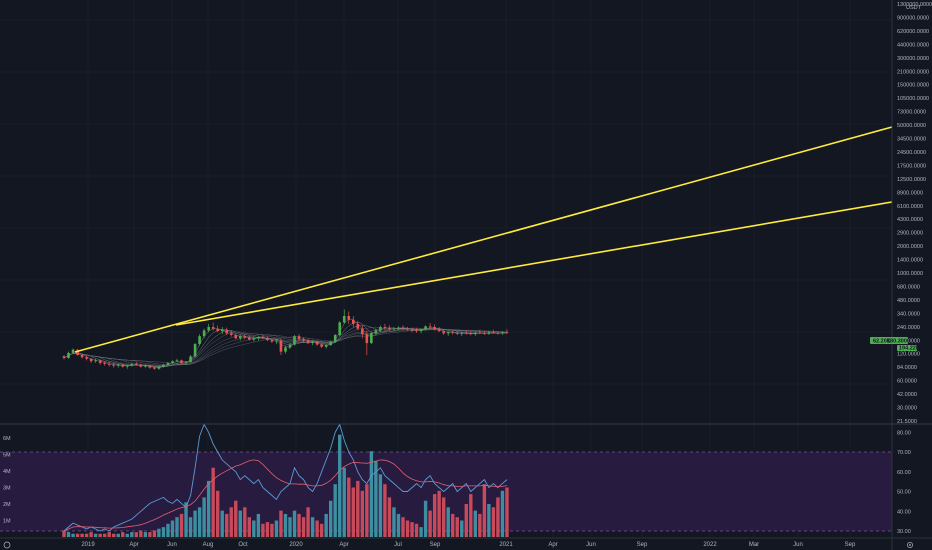 Image resolution: width=932 pixels, height=550 pixels. Describe the element at coordinates (908, 314) in the screenshot. I see `price-tick-label: 340.0000` at that location.